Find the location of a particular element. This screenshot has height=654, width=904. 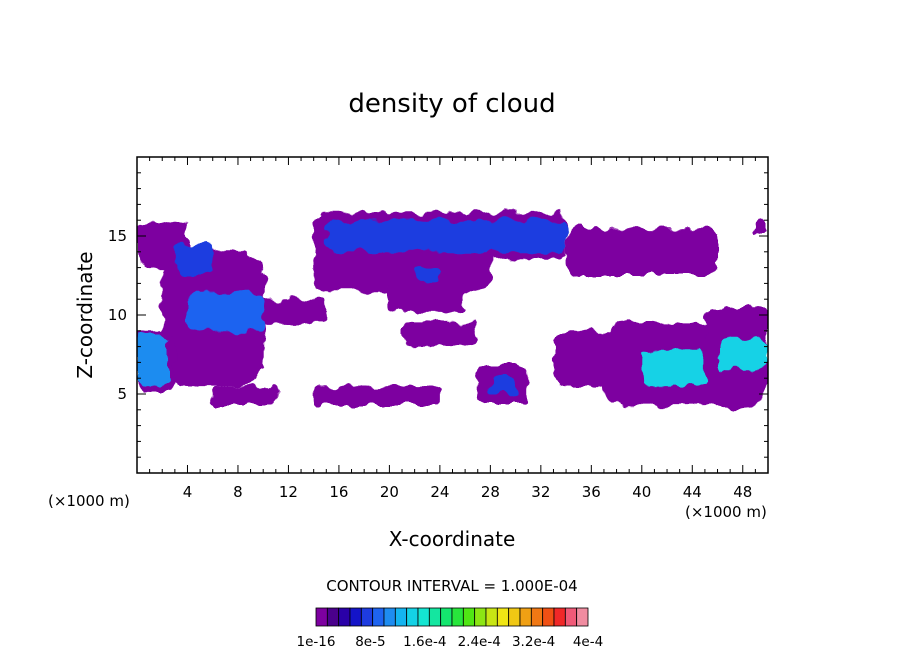

y-axis-label: Z-coordinate is located at coordinates (85, 314).